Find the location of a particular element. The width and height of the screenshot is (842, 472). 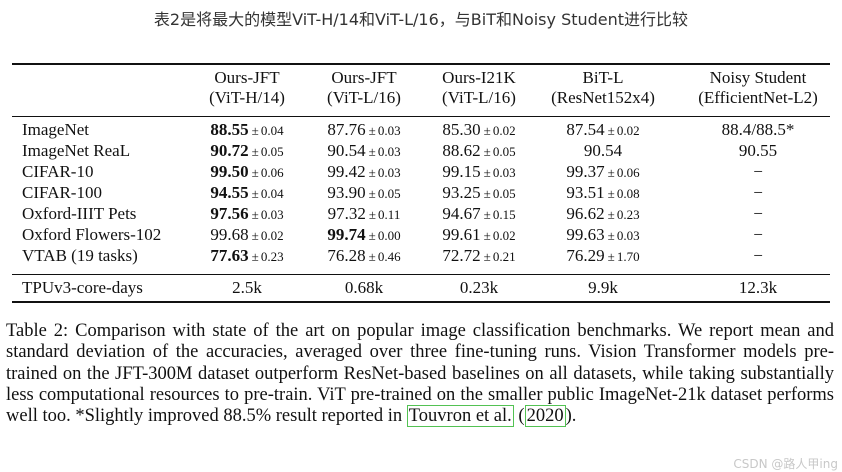

cell-std: ±1.70 is located at coordinates (624, 256).